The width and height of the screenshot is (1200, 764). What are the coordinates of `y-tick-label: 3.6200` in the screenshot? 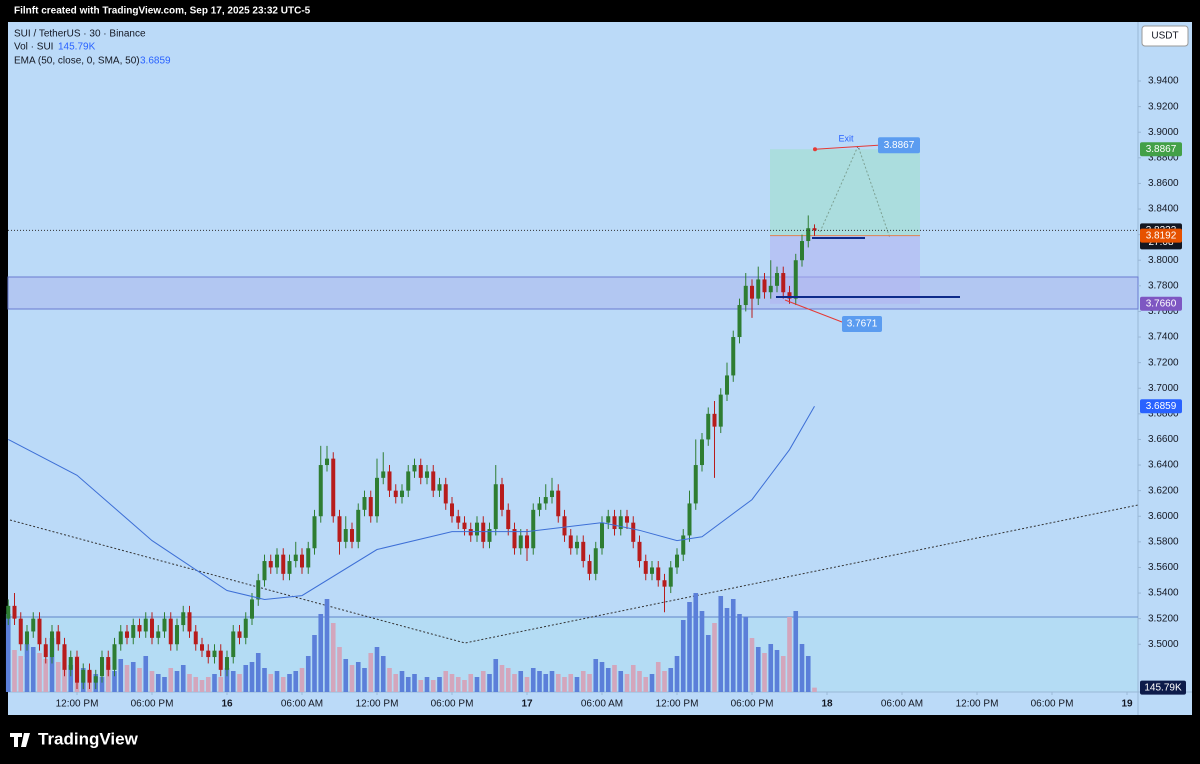 It's located at (1163, 490).